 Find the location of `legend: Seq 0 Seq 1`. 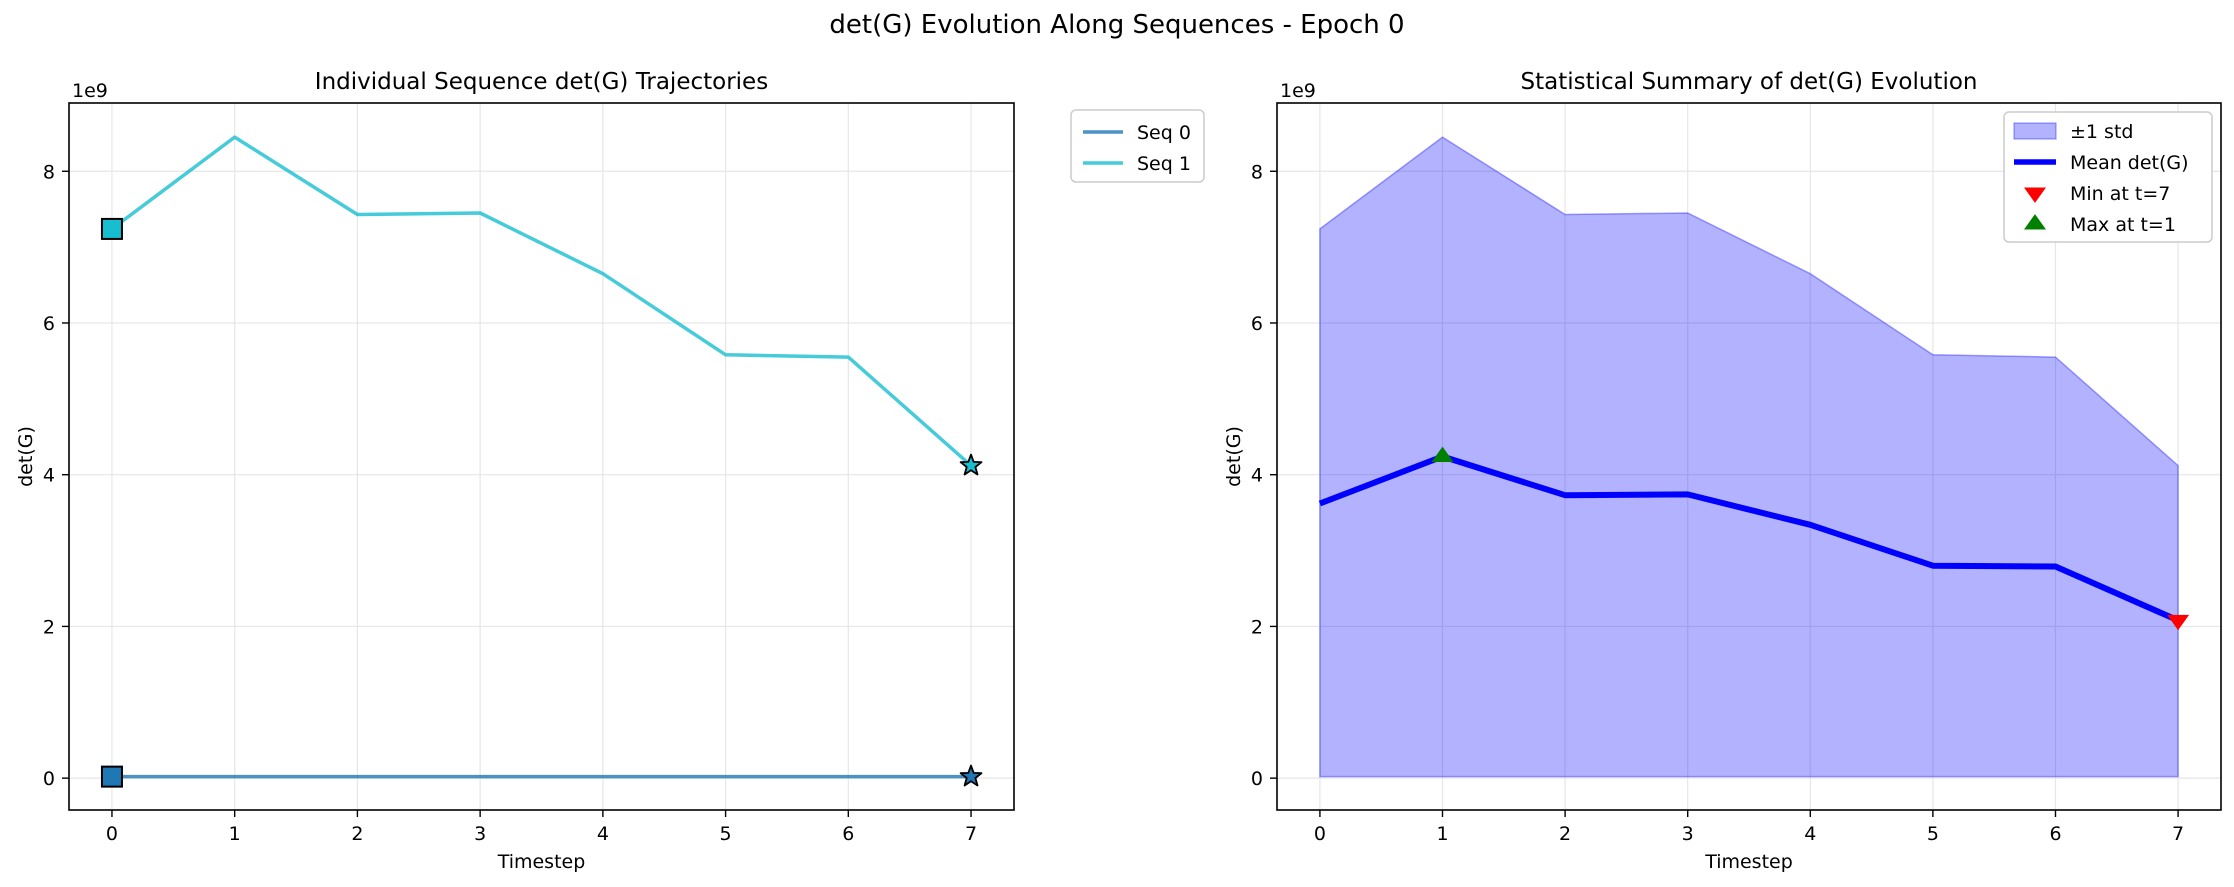

legend: Seq 0 Seq 1 is located at coordinates (1137, 146).